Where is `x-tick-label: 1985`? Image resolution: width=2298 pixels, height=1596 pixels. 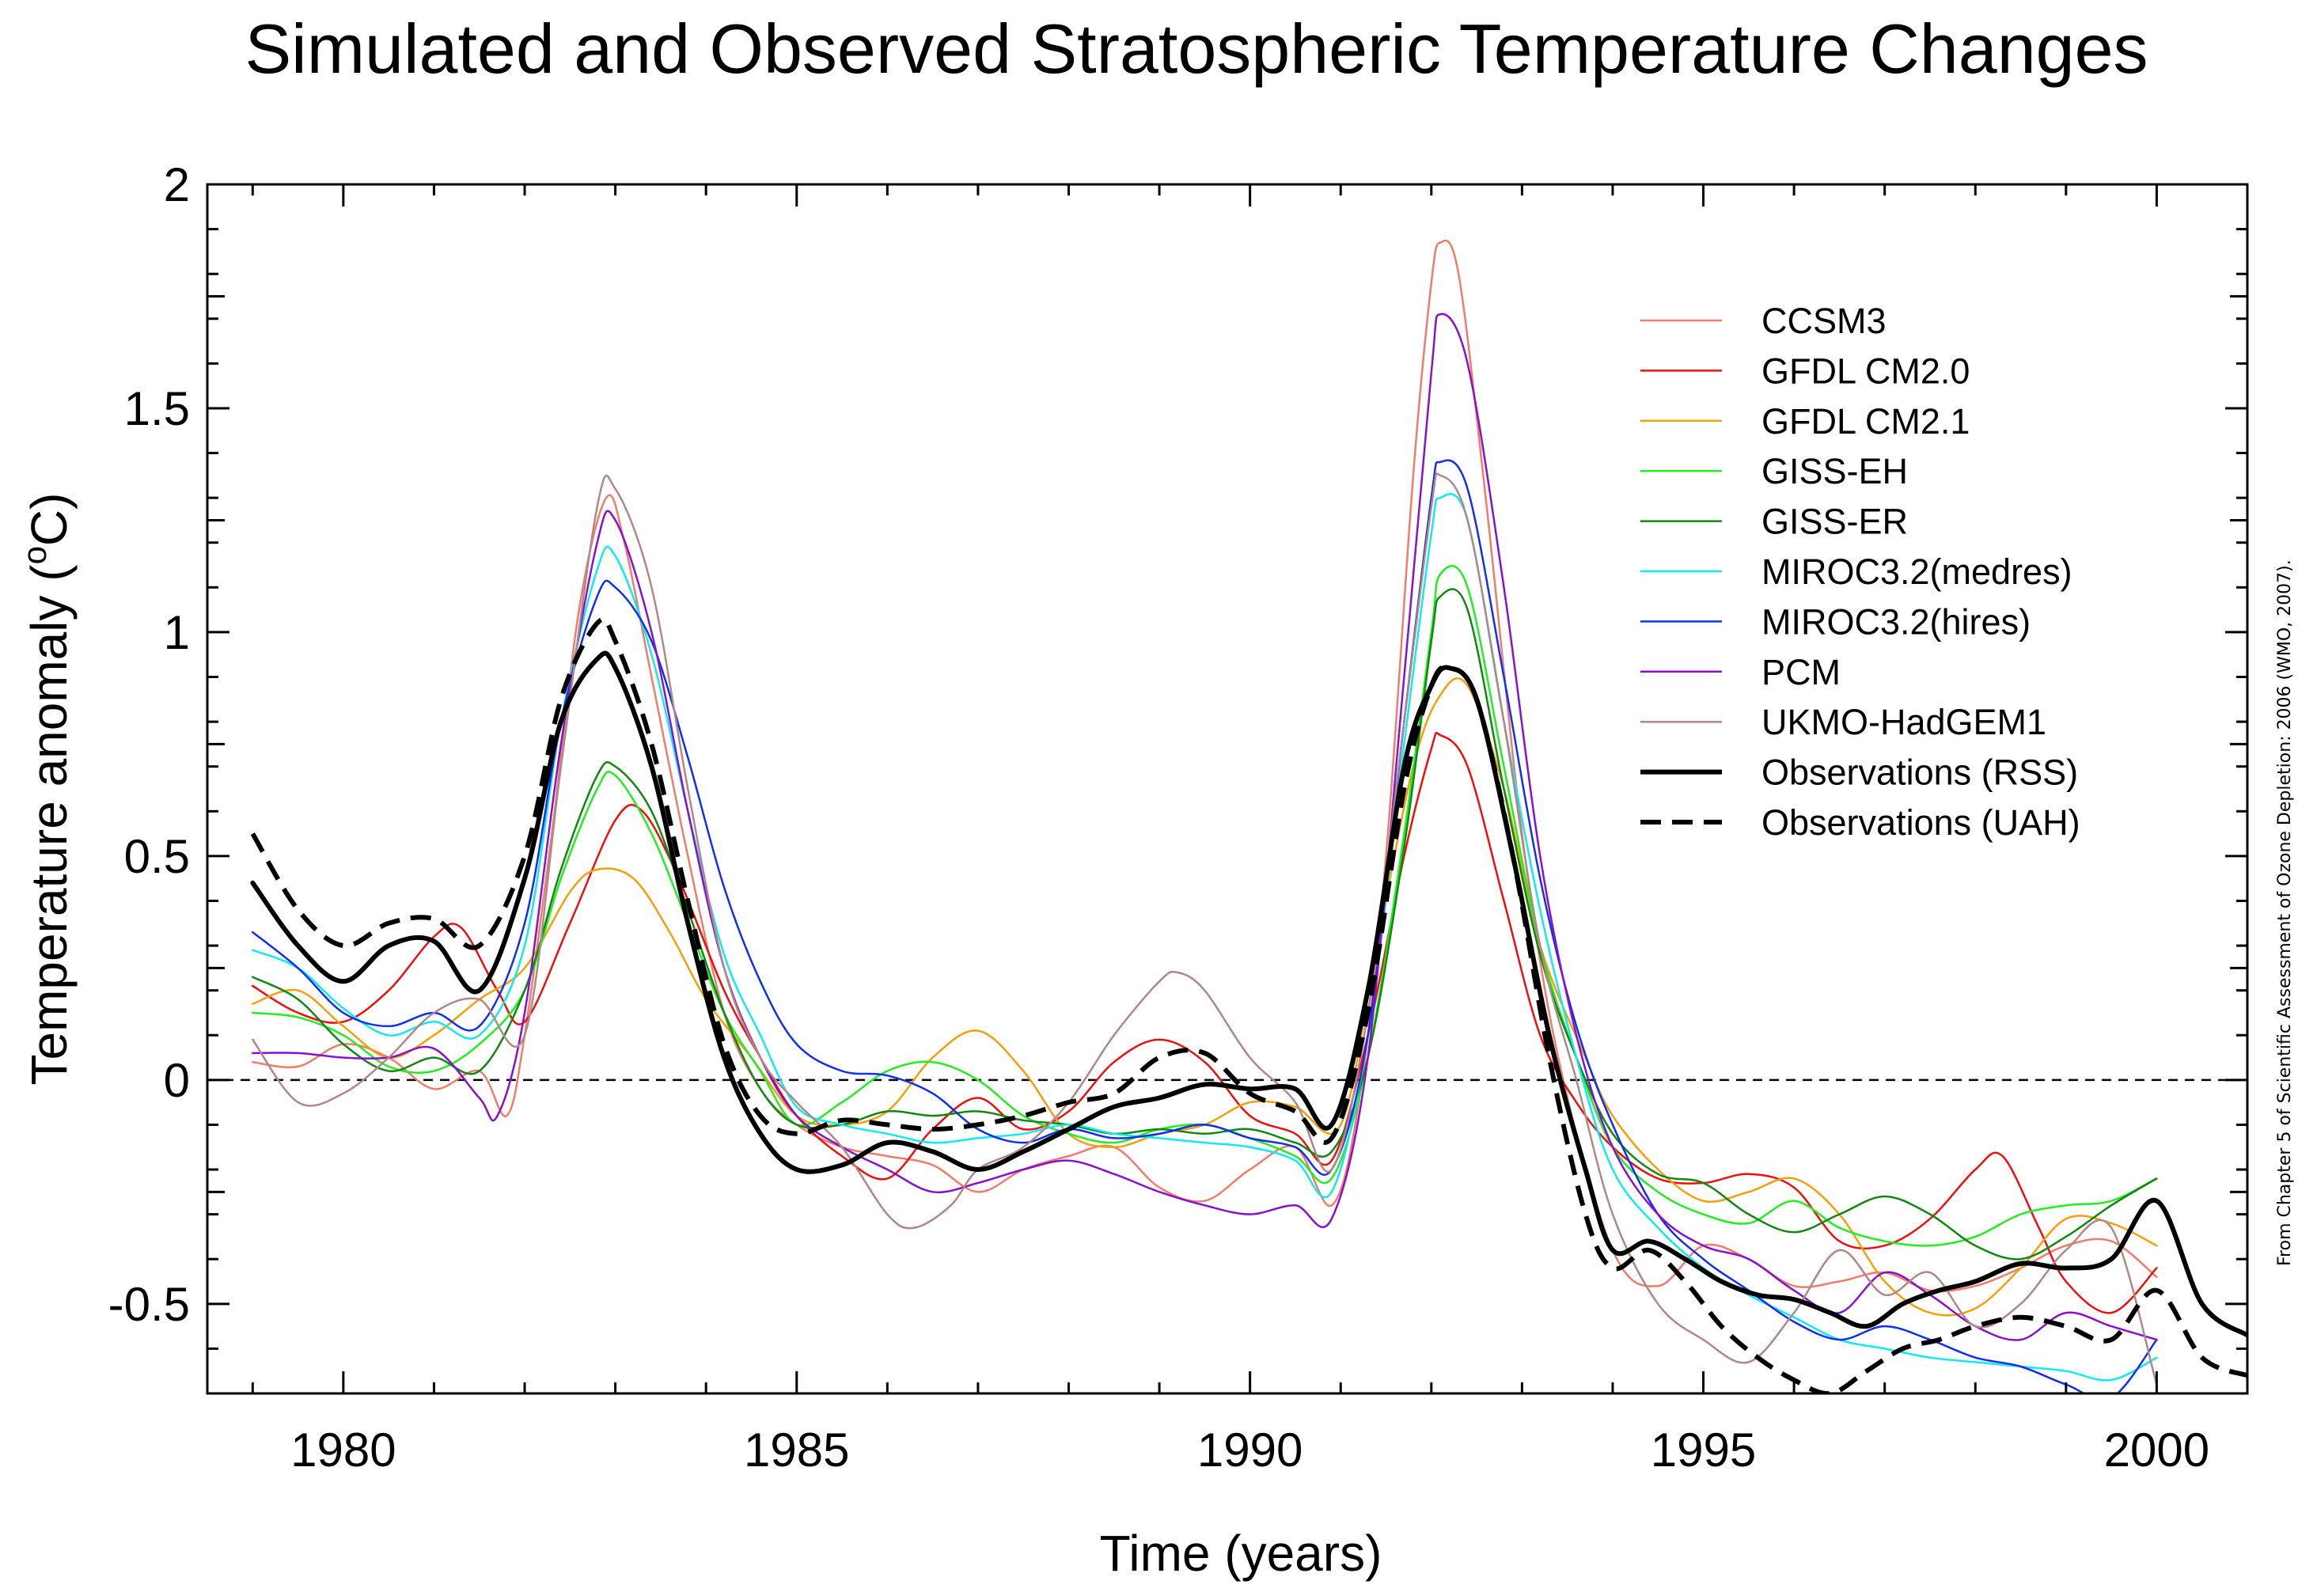 x-tick-label: 1985 is located at coordinates (797, 1450).